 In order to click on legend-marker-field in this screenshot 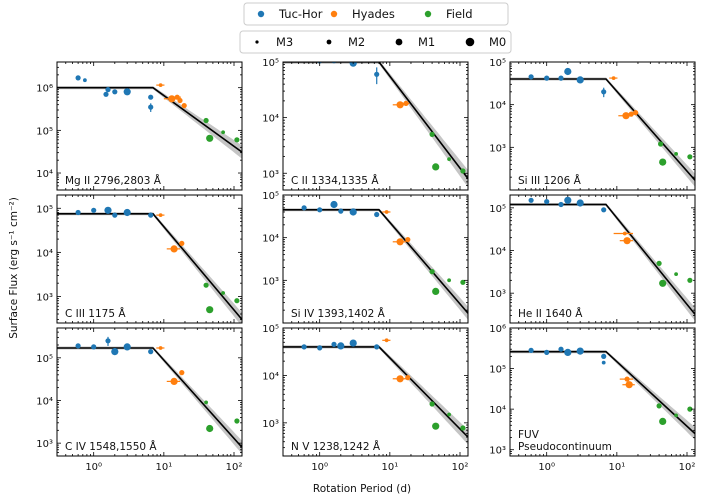, I will do `click(428, 14)`.